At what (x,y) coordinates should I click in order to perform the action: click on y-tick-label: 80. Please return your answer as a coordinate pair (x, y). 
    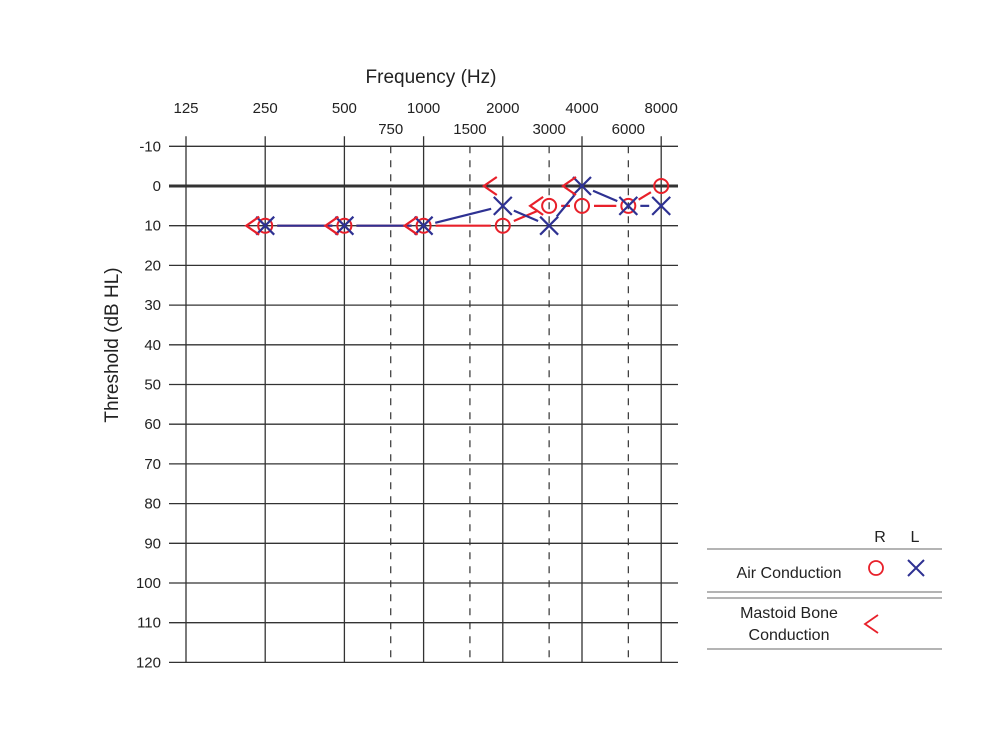
    Looking at the image, I should click on (152, 504).